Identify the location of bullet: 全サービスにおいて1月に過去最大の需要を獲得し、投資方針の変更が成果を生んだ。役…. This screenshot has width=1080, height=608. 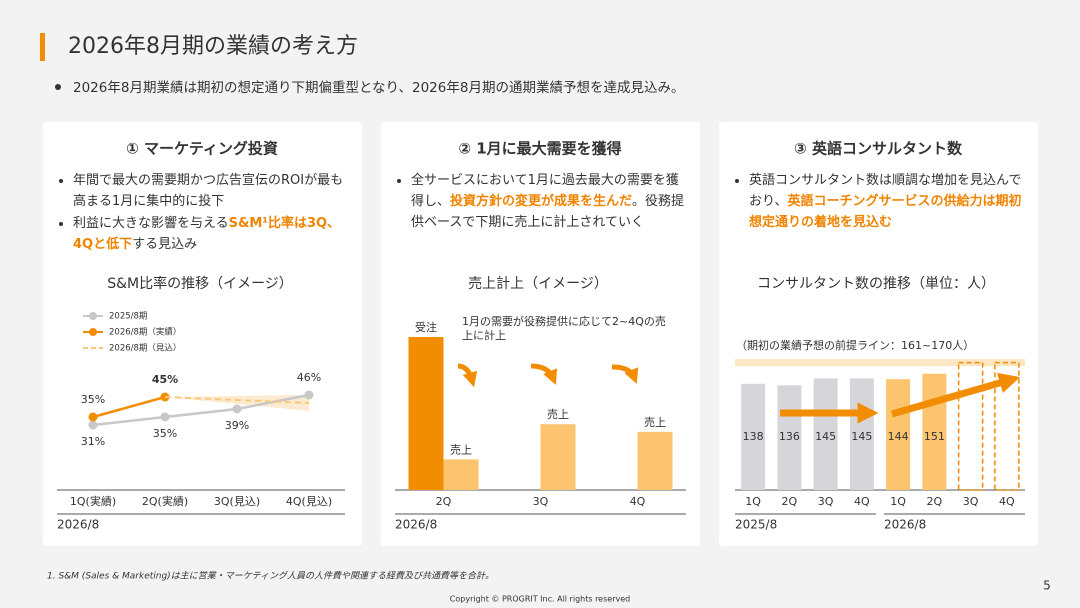
(549, 201).